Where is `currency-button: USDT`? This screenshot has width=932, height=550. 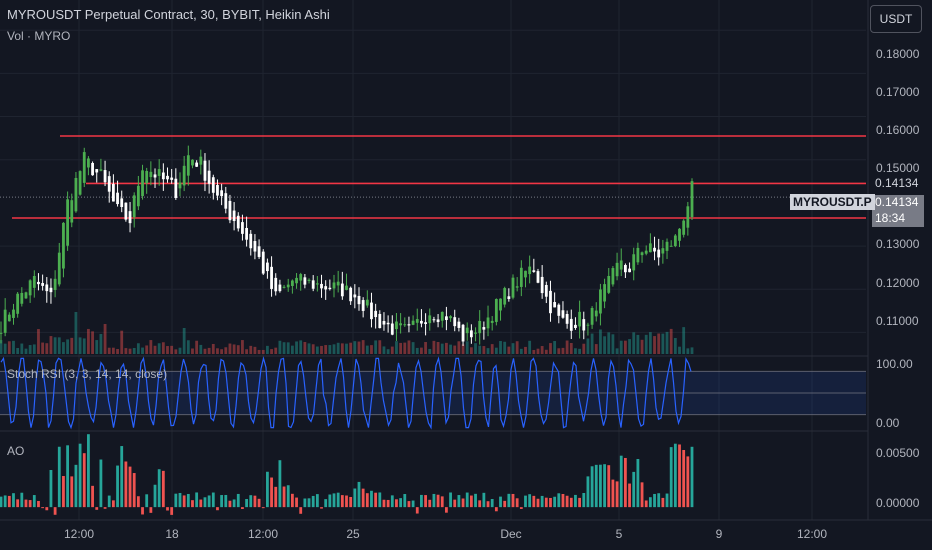
currency-button: USDT is located at coordinates (896, 19).